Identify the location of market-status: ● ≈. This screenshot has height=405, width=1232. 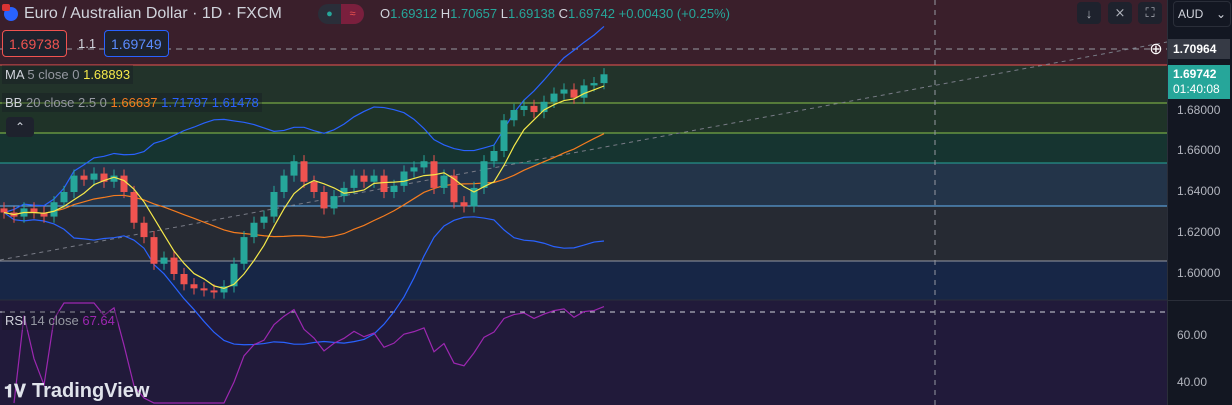
(341, 14).